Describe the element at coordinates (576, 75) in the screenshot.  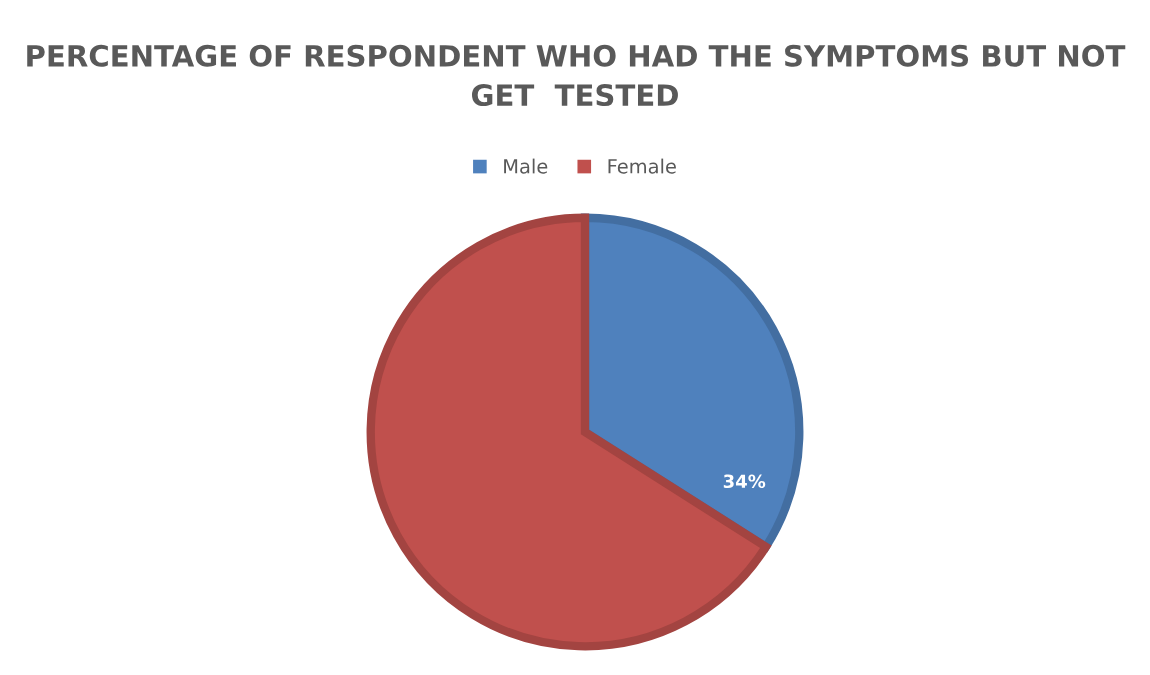
I see `chart-title: PERCENTAGE OF RESPONDENT WHO HAD THE SYMPTOMS BUT NOT GET TESTED` at that location.